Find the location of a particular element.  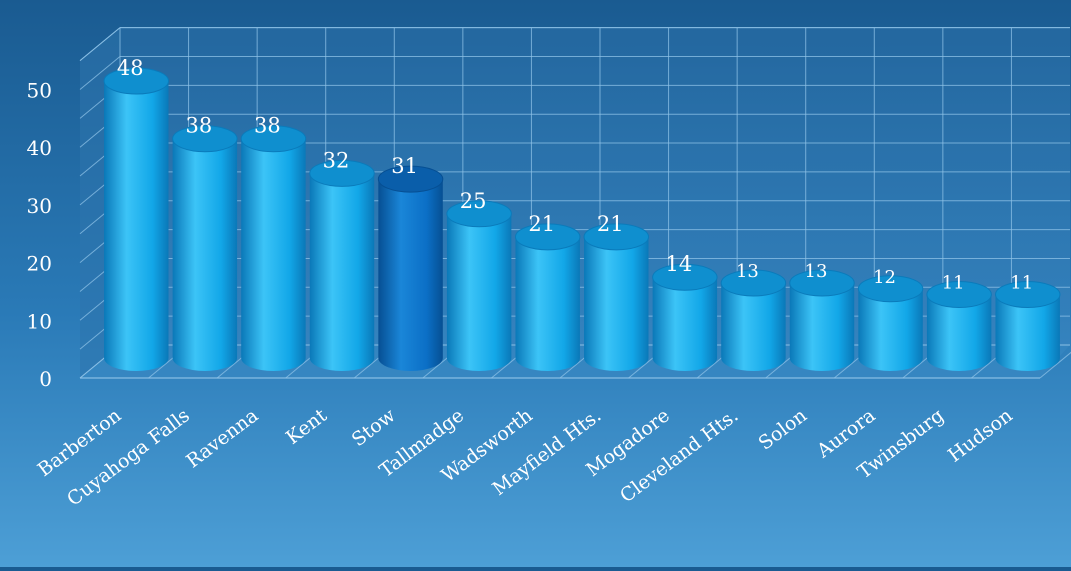

data-label: 48 is located at coordinates (130, 68).